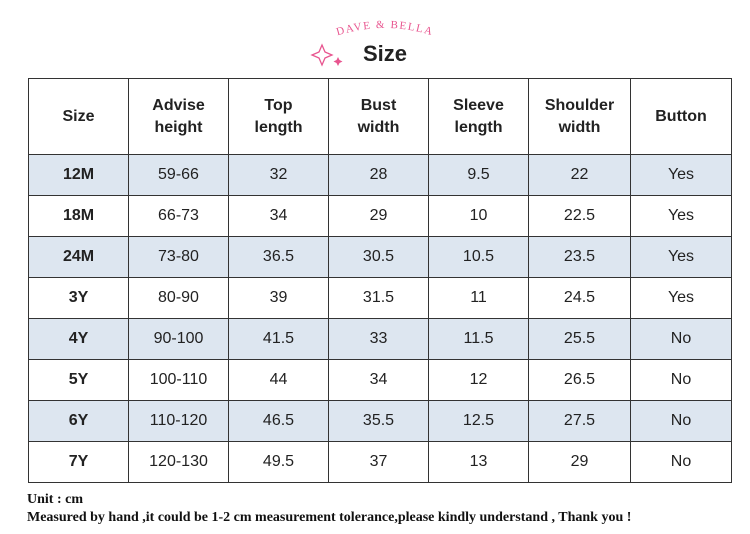  I want to click on table-cell: 30.5, so click(378, 257).